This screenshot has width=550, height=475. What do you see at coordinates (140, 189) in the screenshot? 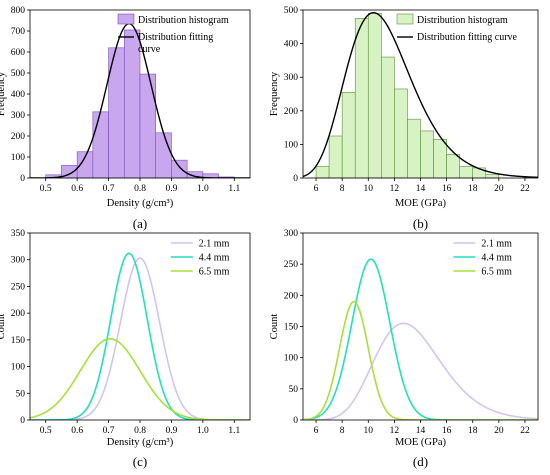
I see `x-tick-label: 0.8` at bounding box center [140, 189].